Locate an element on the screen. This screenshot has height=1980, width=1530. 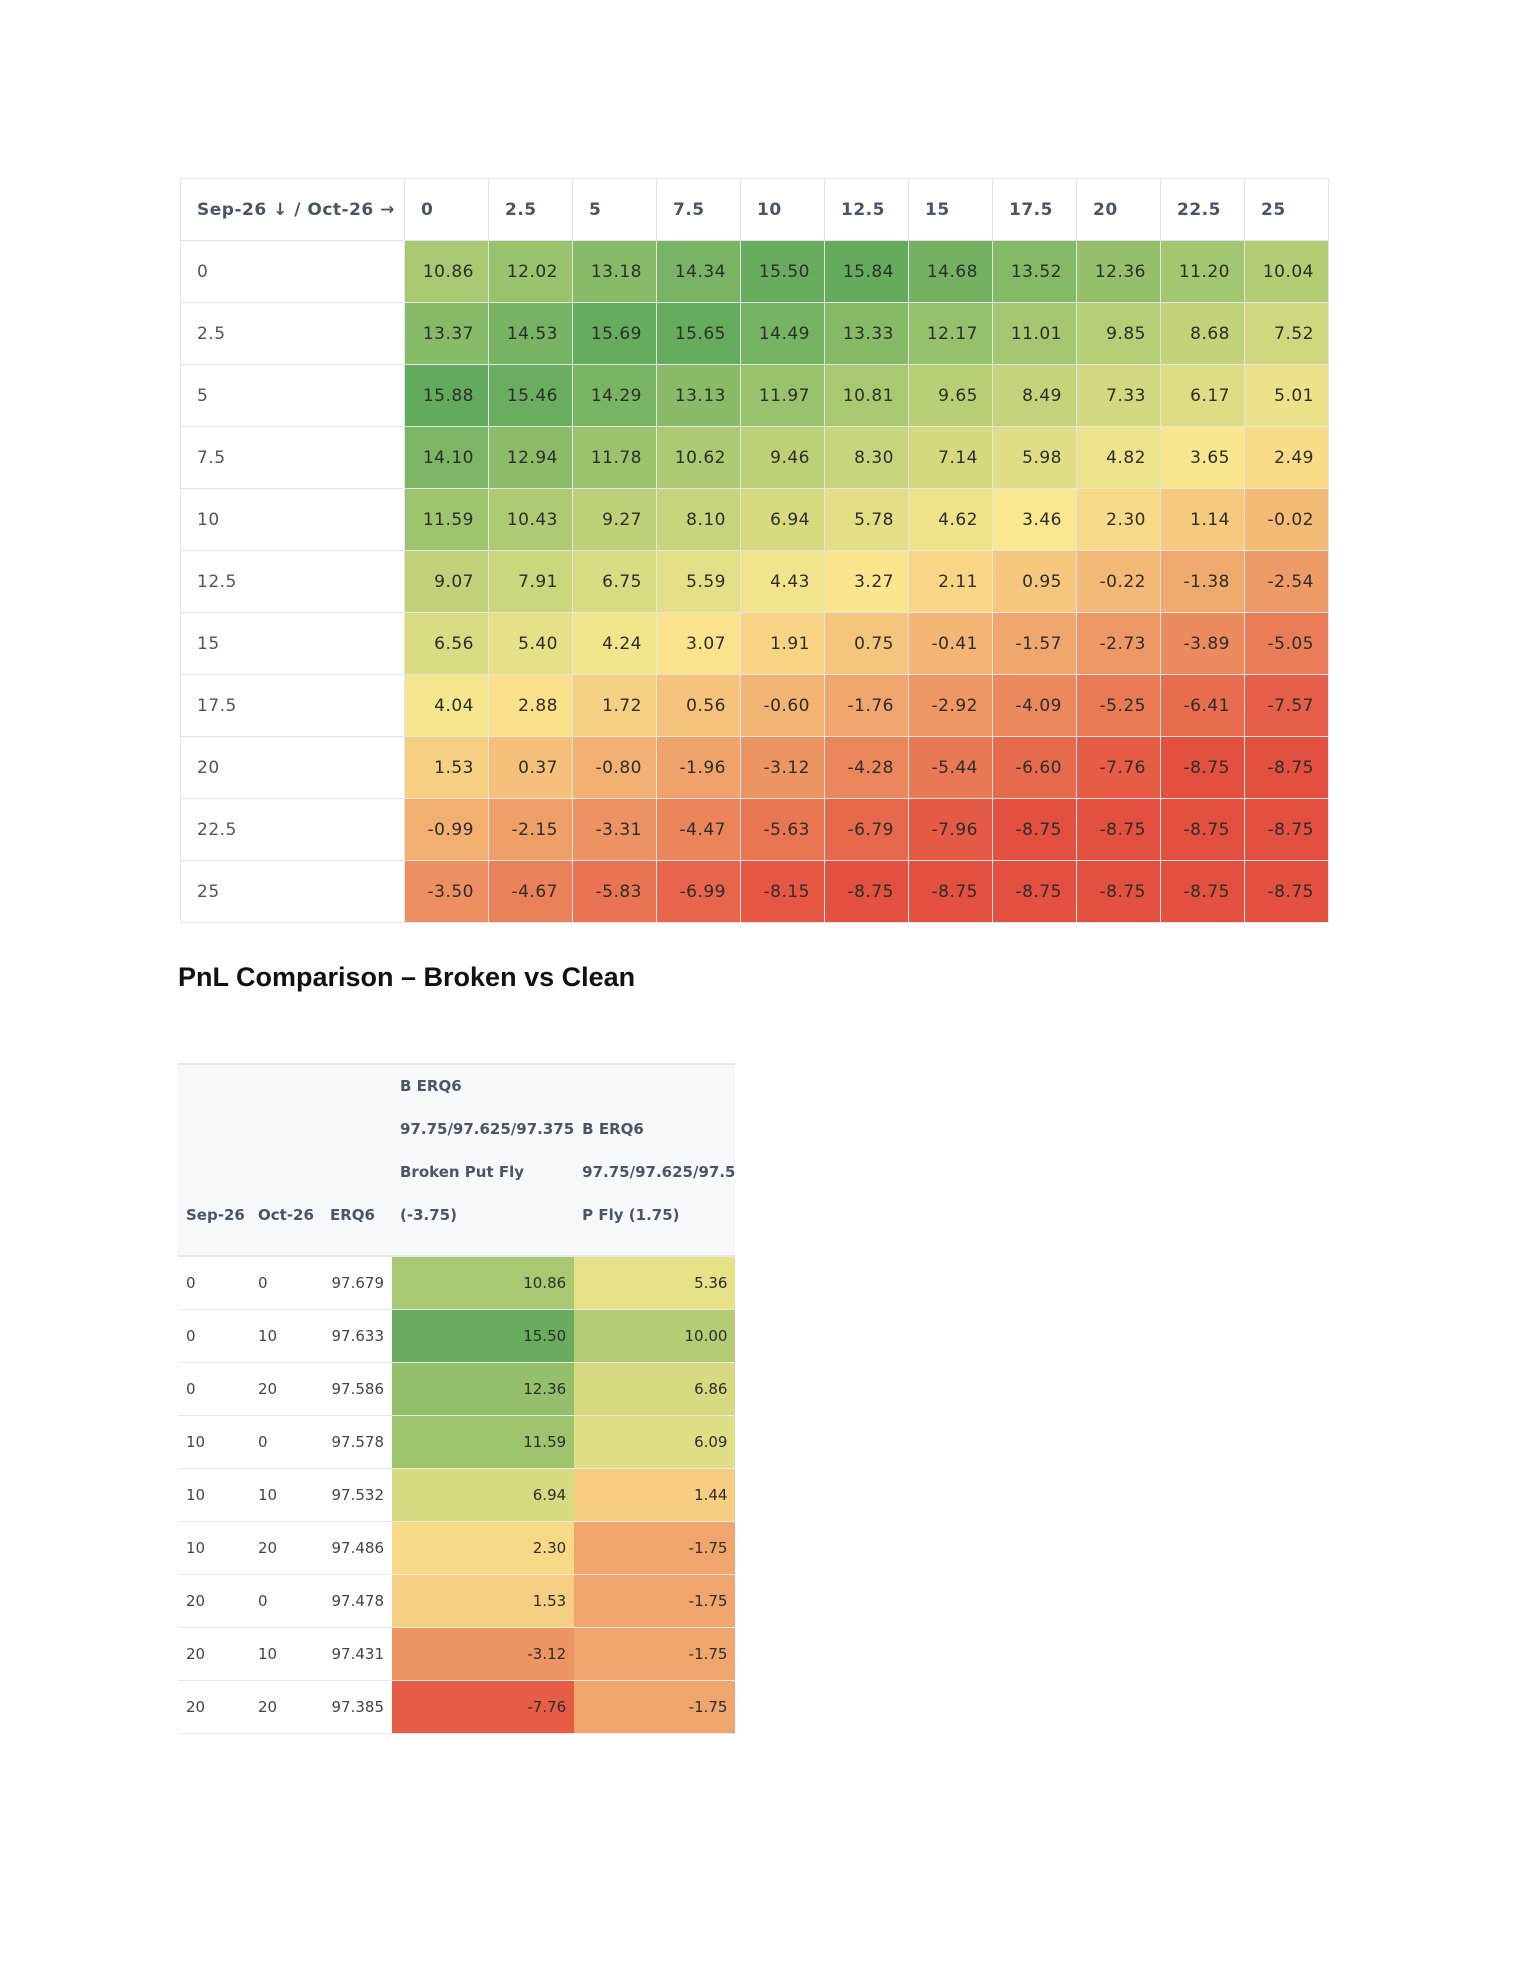
header-sep-26: Sep-26 is located at coordinates (214, 1160).